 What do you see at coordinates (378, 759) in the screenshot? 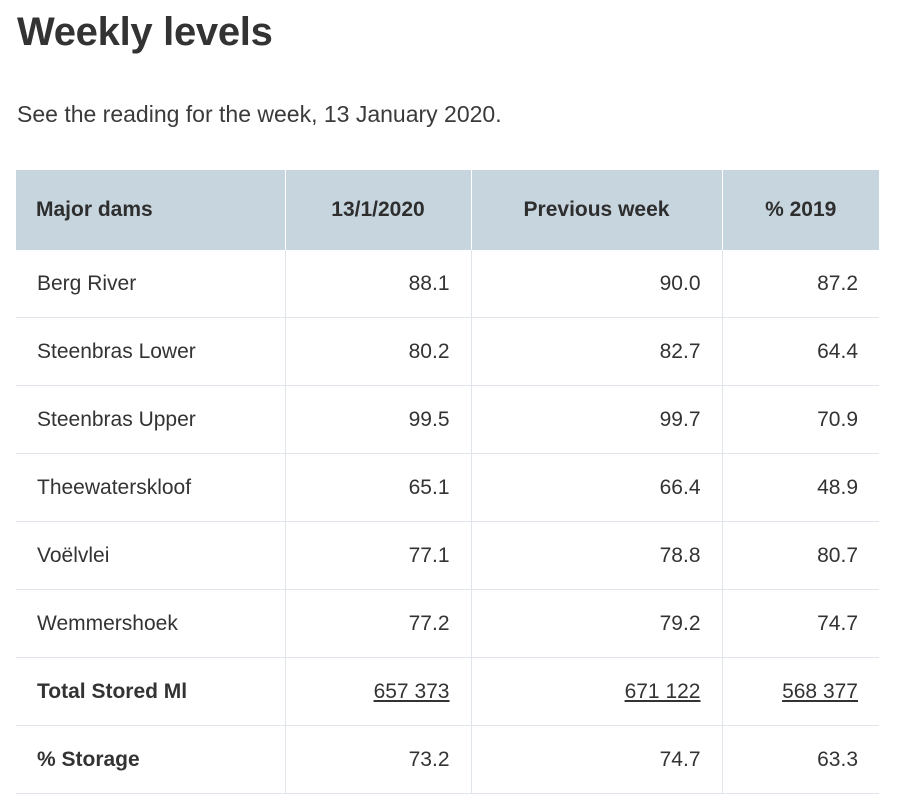
I see `storage-current: 73.2` at bounding box center [378, 759].